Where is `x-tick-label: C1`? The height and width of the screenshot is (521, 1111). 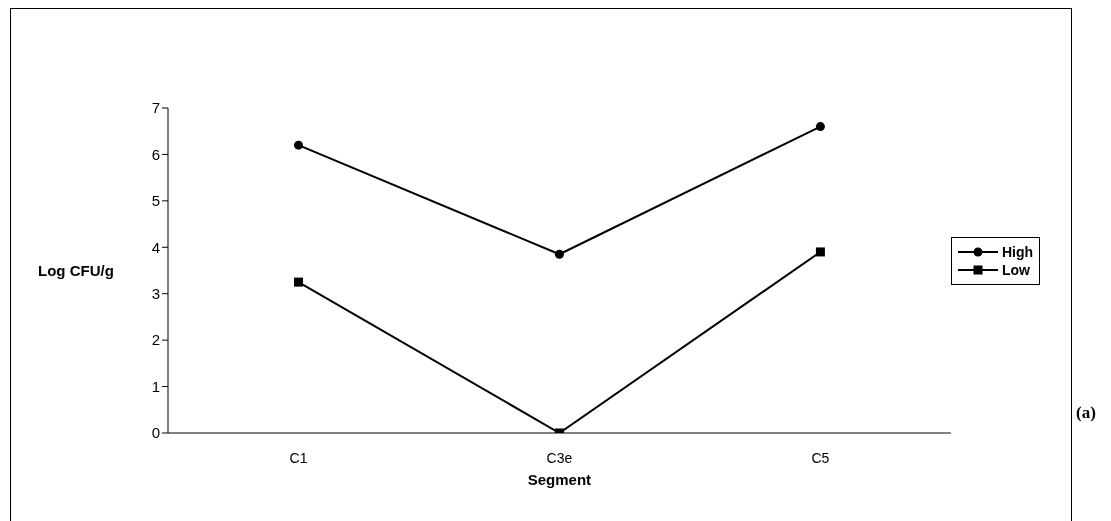
x-tick-label: C1 is located at coordinates (298, 457).